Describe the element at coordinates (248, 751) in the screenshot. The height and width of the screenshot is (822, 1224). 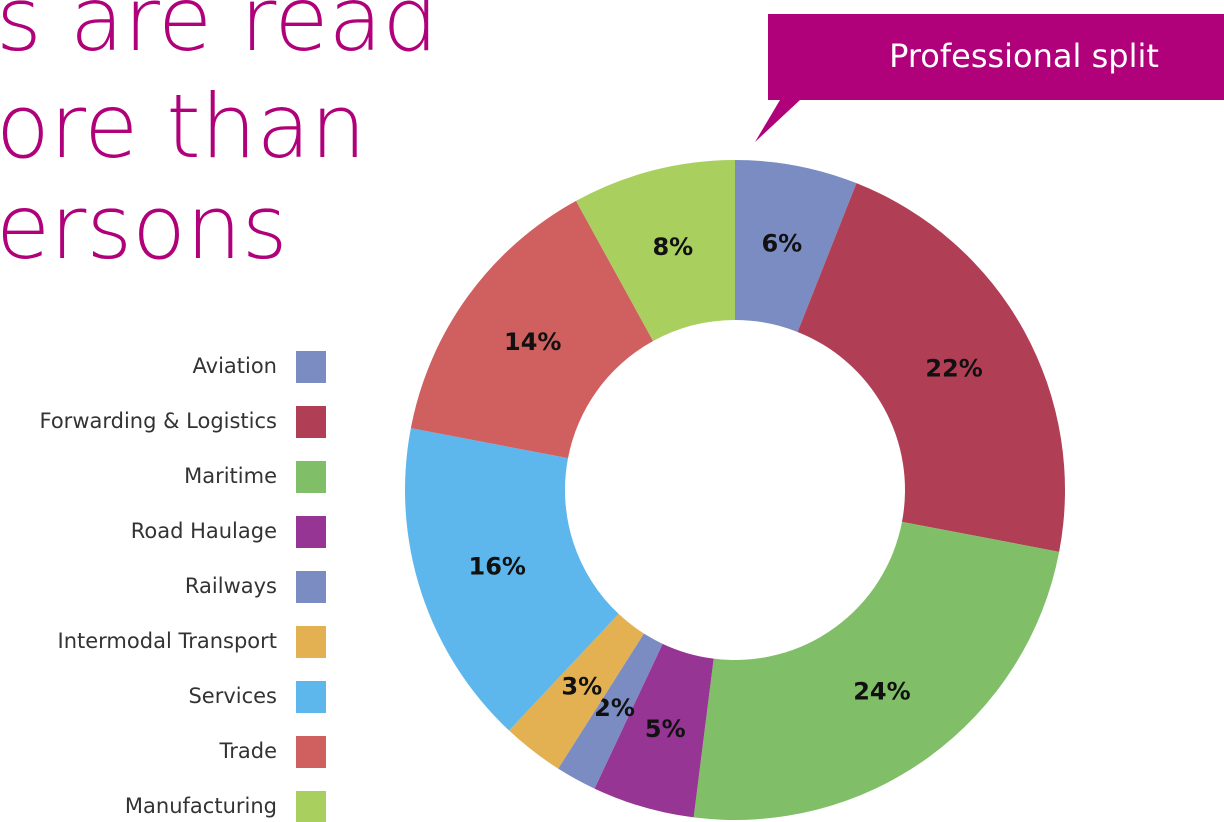
I see `legend-label: Trade` at that location.